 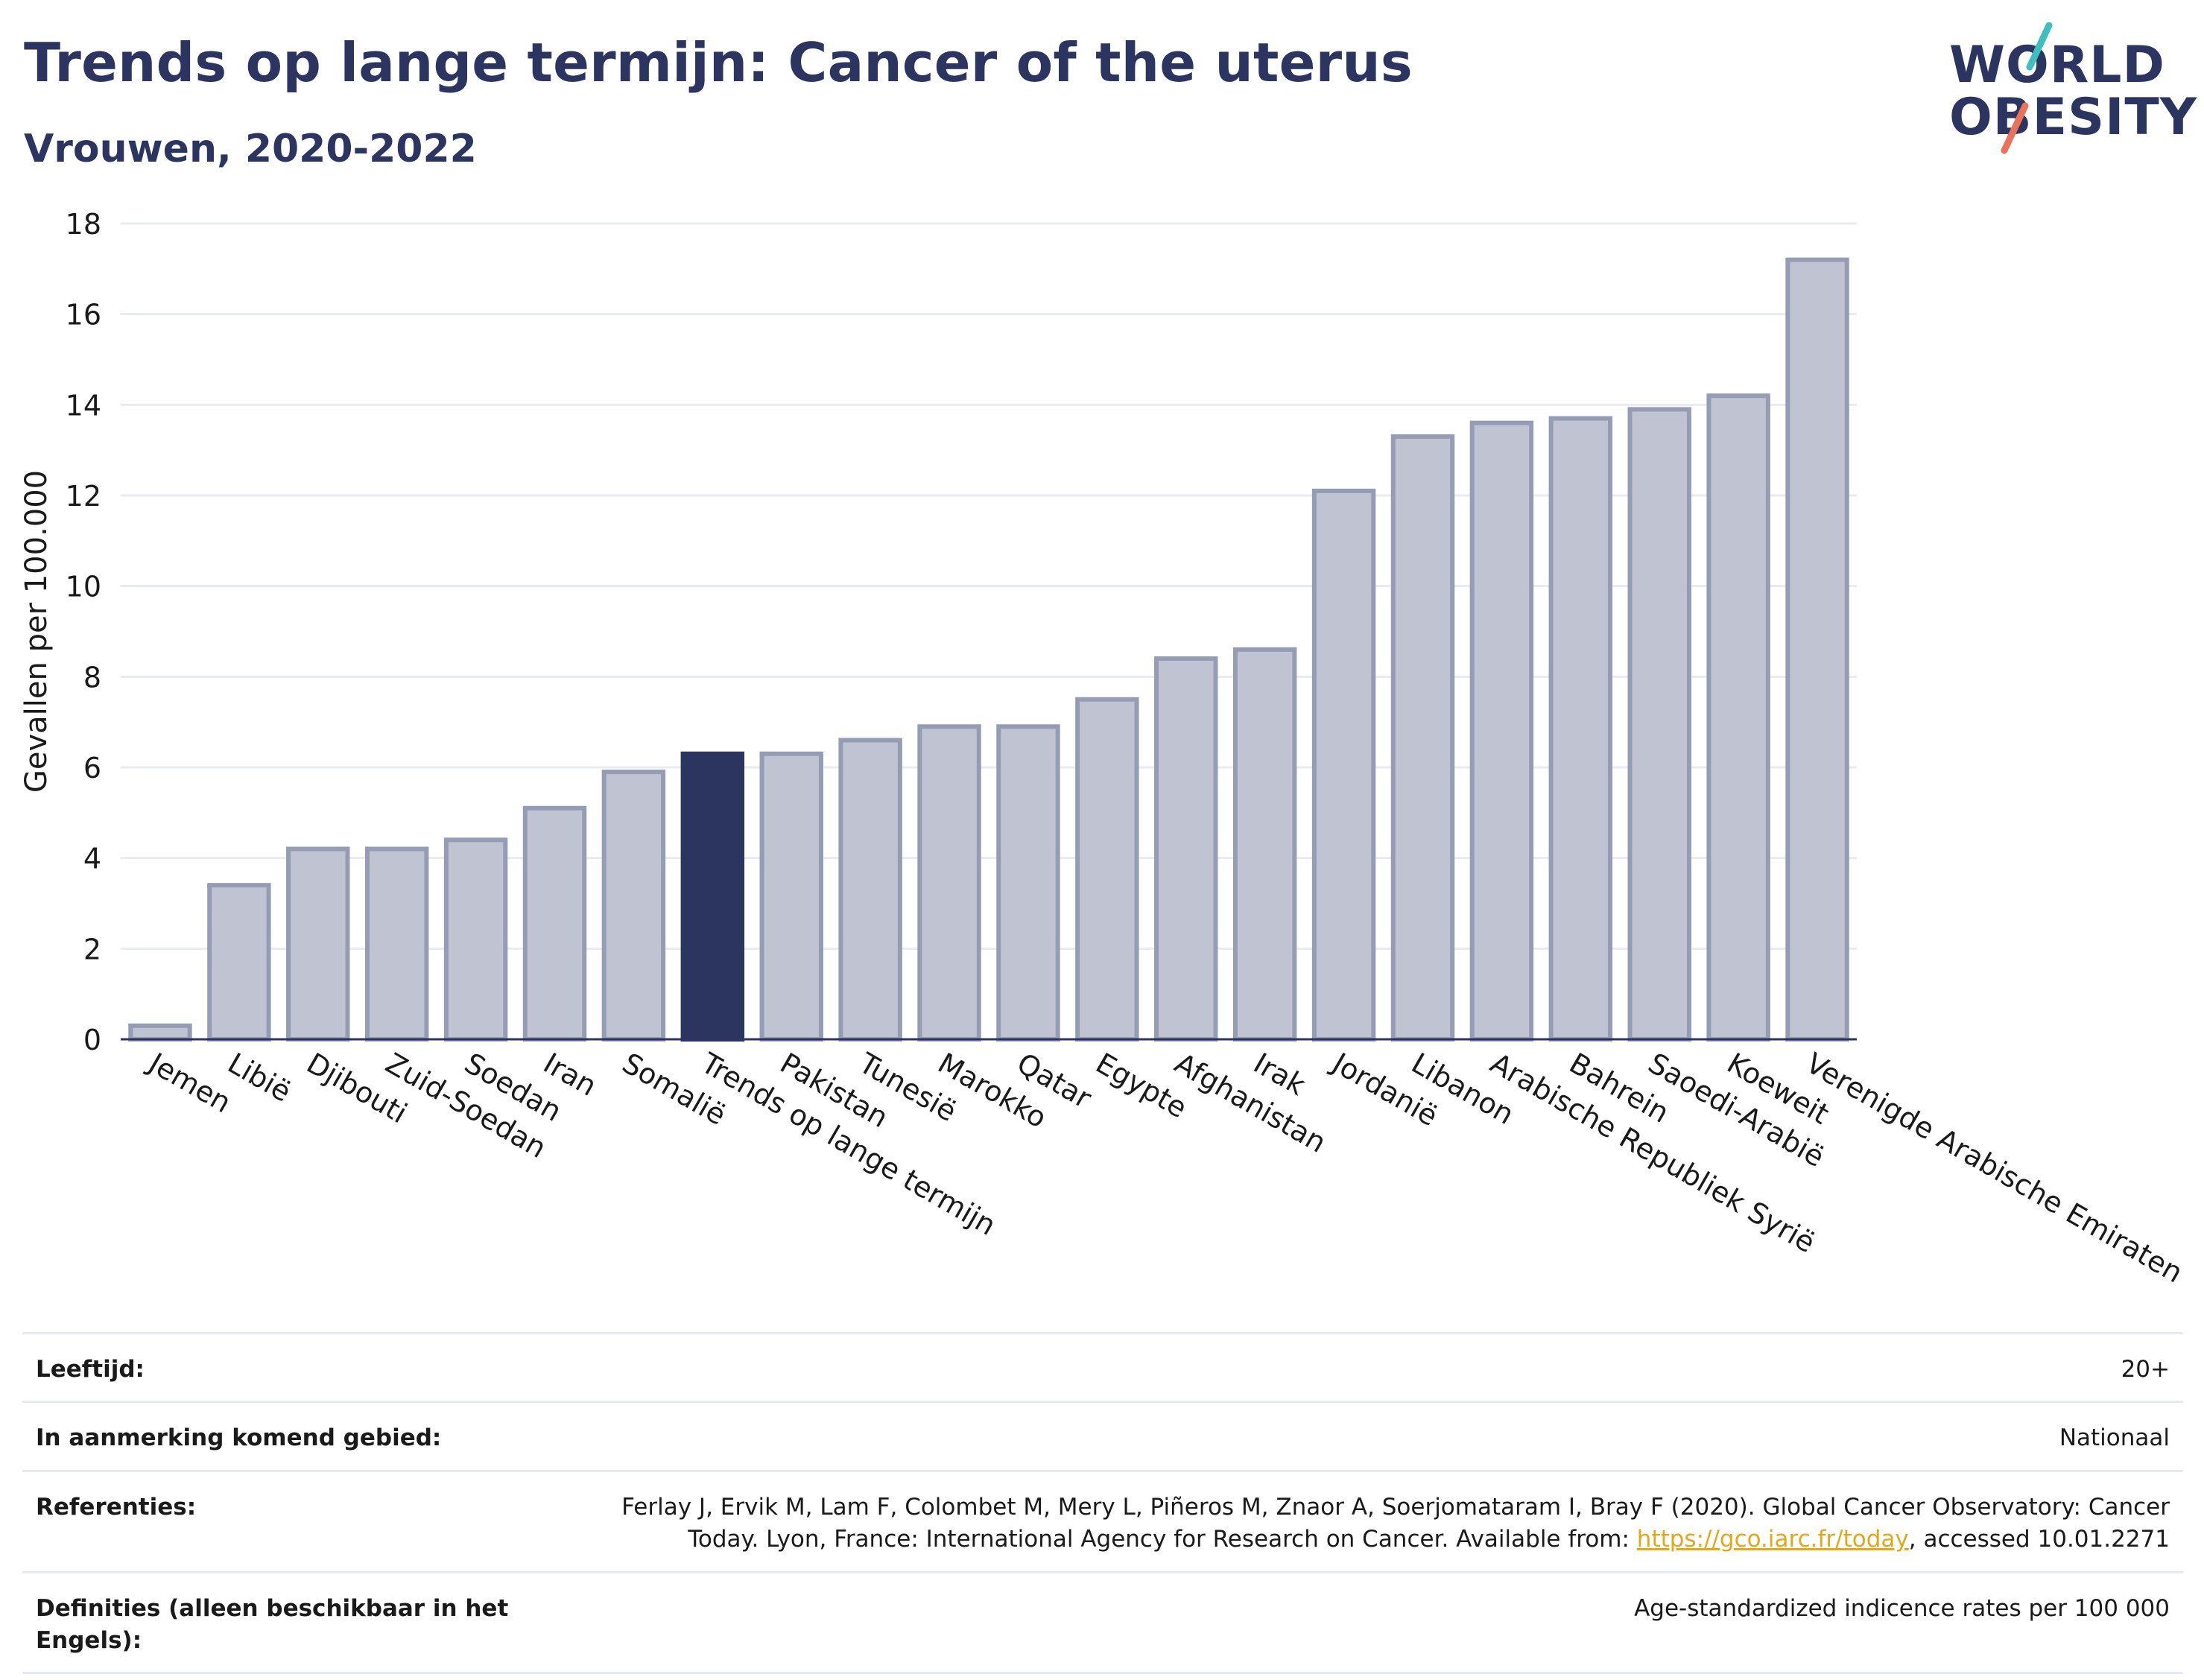 What do you see at coordinates (1772, 1539) in the screenshot?
I see `references-link: https://gco.iarc.fr/today` at bounding box center [1772, 1539].